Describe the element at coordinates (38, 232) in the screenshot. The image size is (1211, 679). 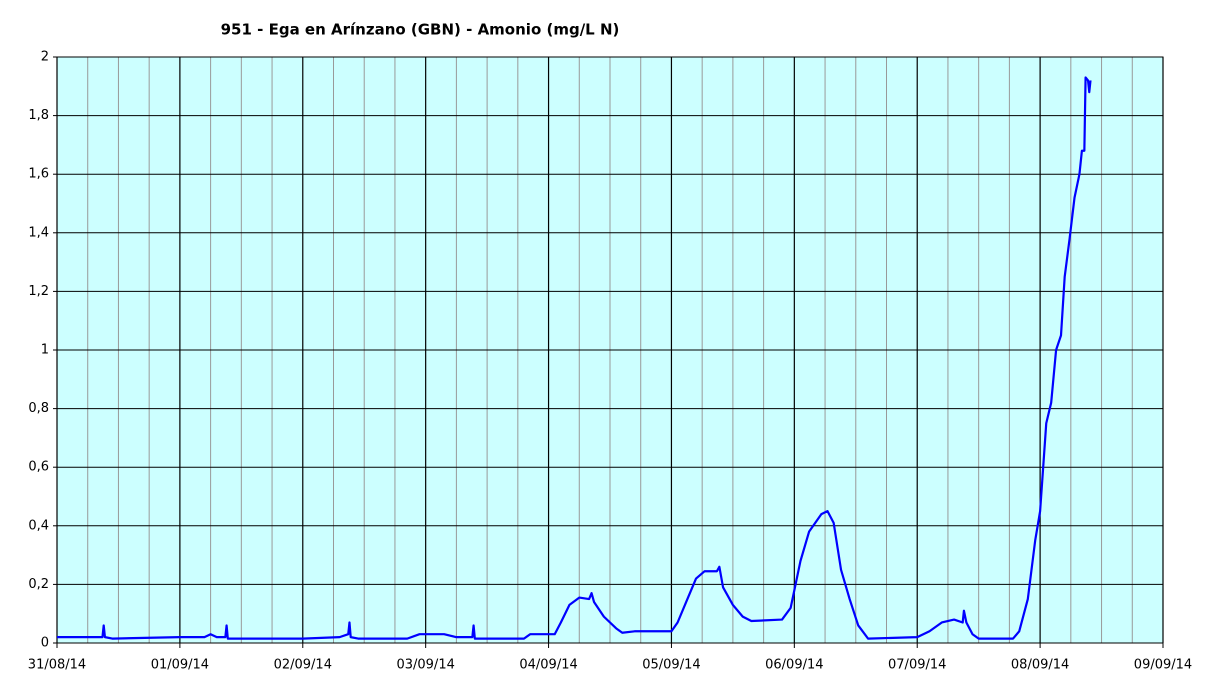
I see `y-tick-label: 1,4` at that location.